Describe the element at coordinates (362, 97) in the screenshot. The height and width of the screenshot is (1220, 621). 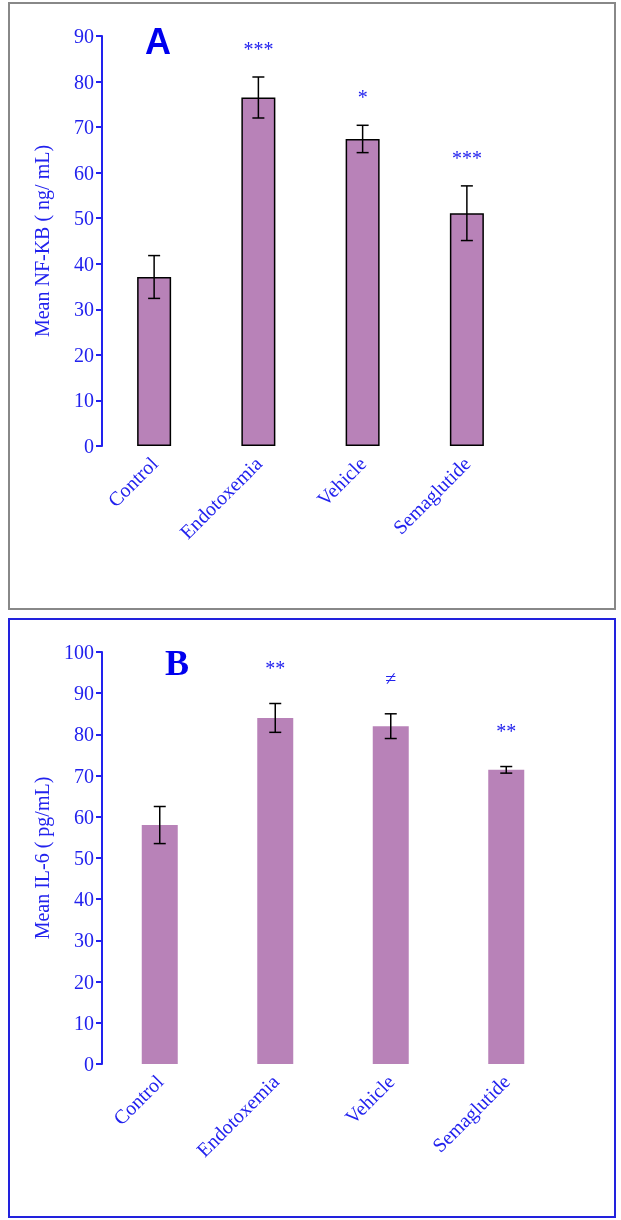
I see `annotation: *` at that location.